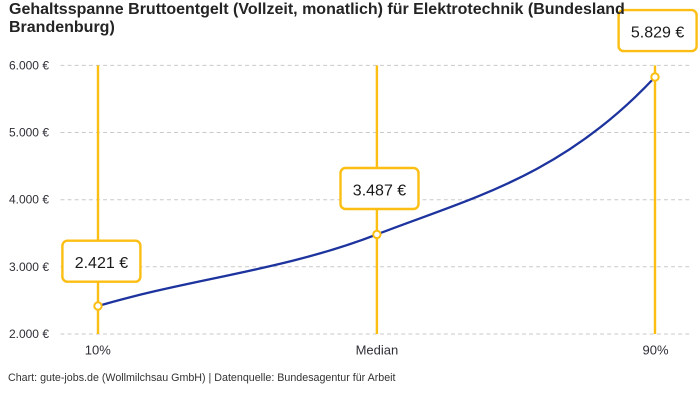  Describe the element at coordinates (379, 190) in the screenshot. I see `svg-text: 3.487 €` at that location.